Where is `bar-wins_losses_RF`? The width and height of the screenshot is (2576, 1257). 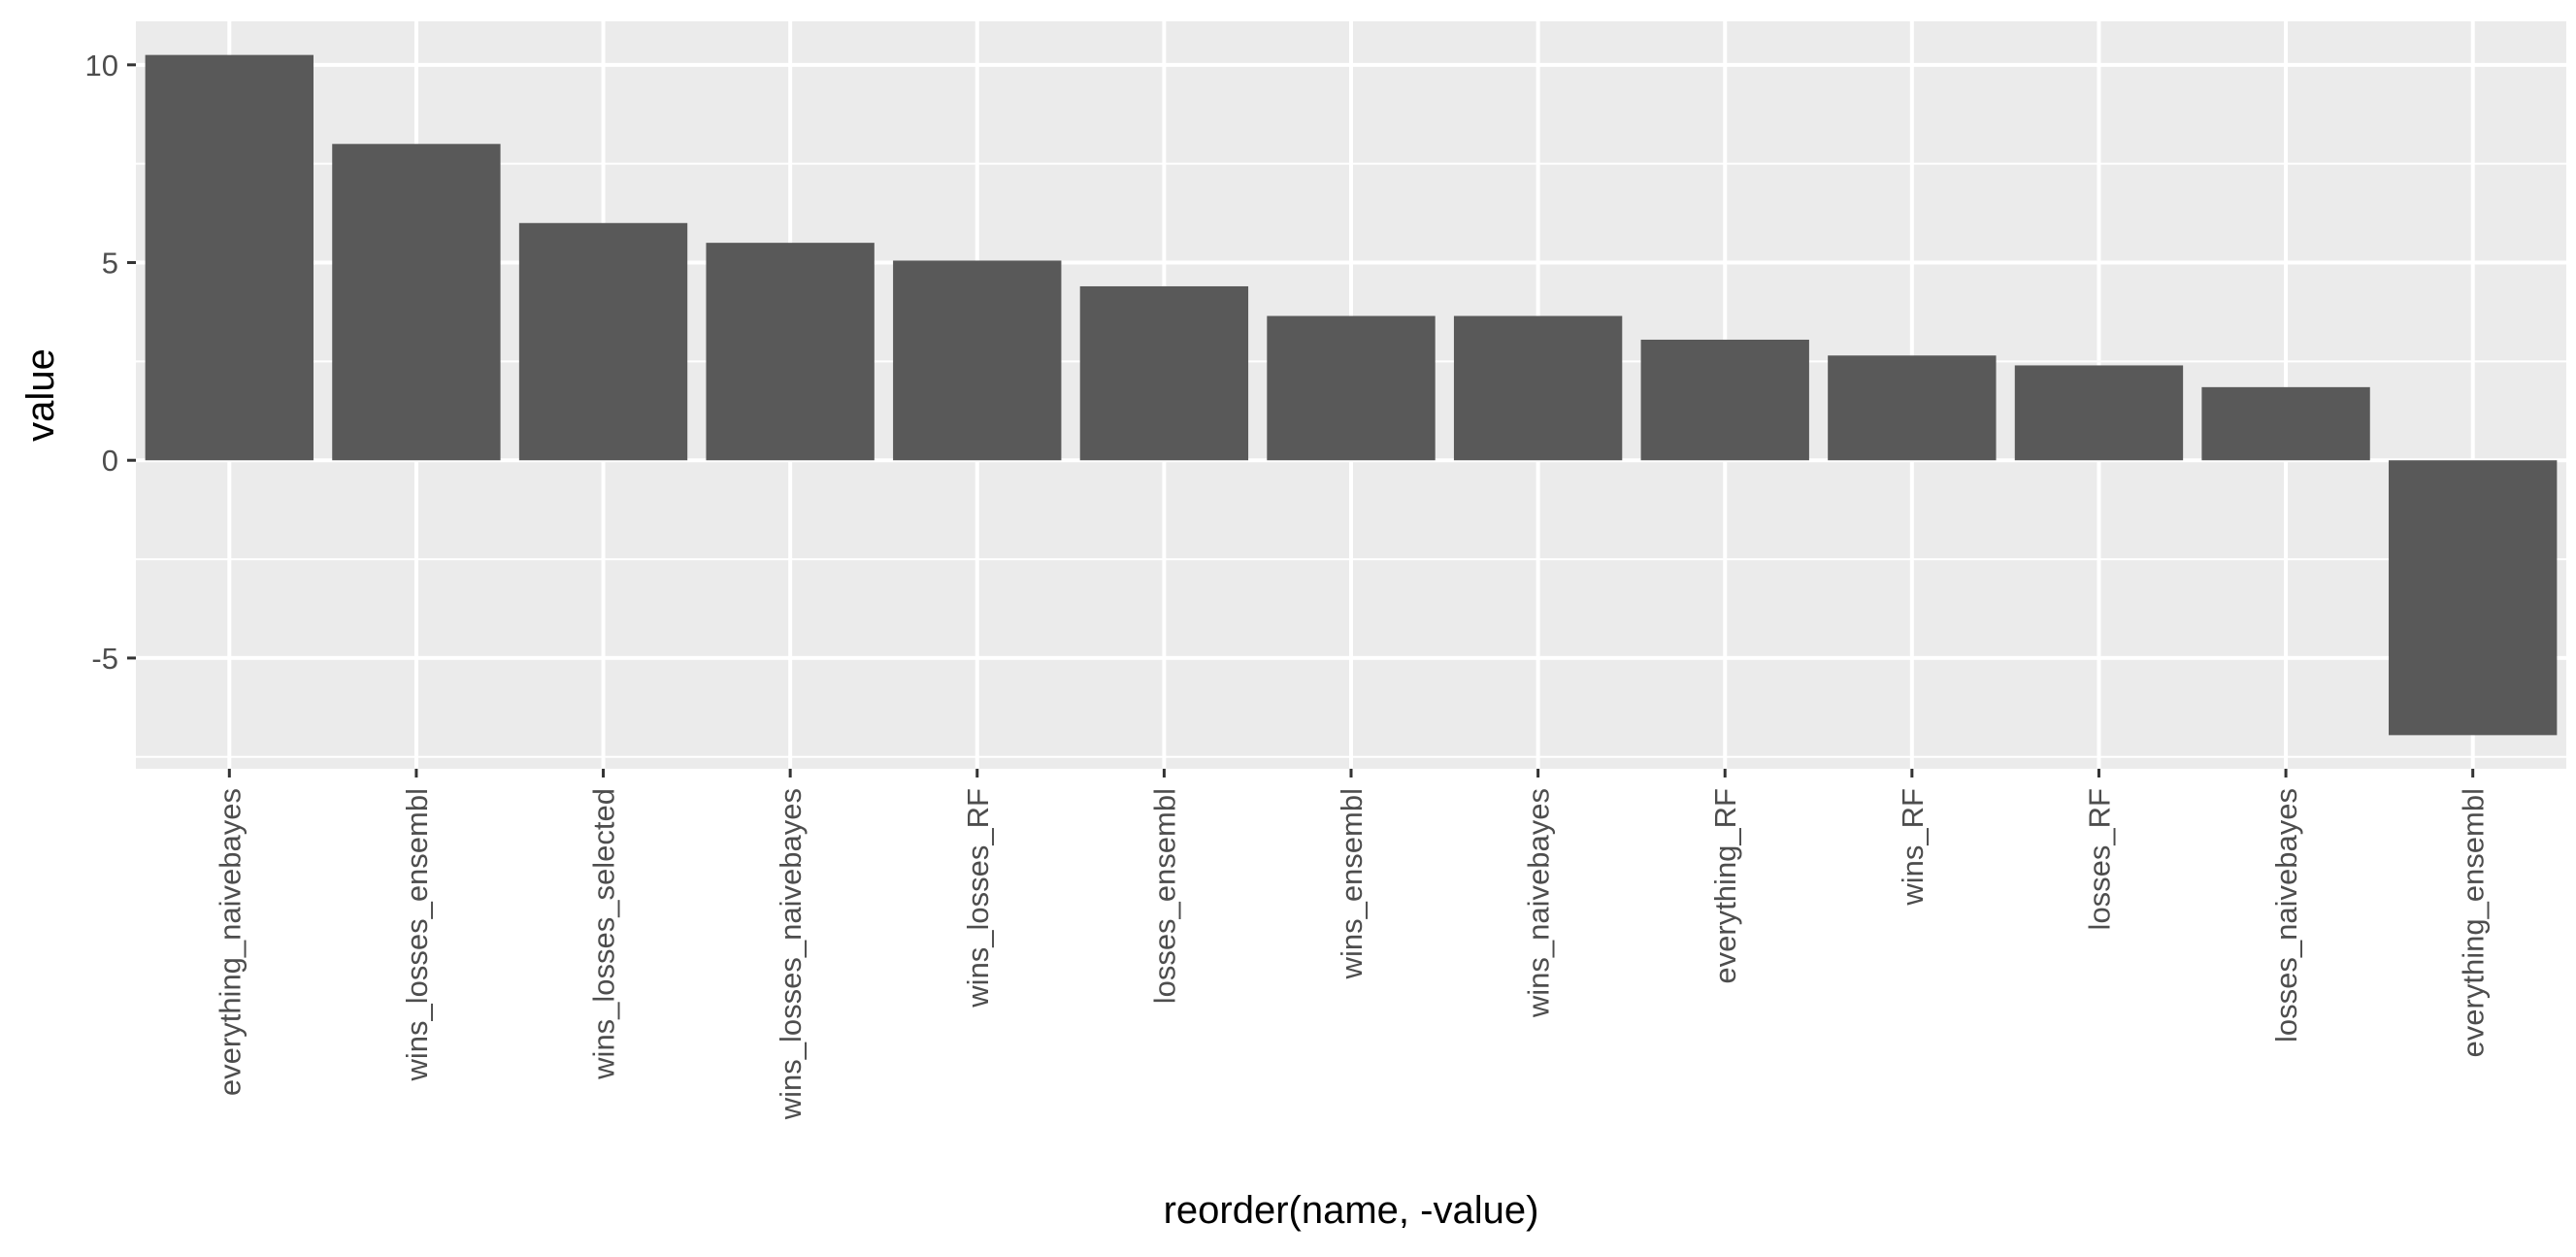
bar-wins_losses_RF is located at coordinates (977, 360).